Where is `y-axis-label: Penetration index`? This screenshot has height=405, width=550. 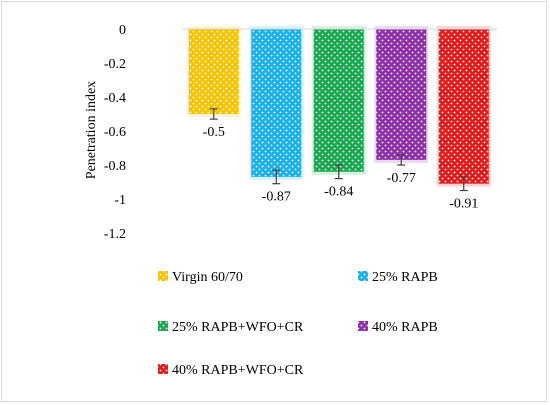
y-axis-label: Penetration index is located at coordinates (91, 130).